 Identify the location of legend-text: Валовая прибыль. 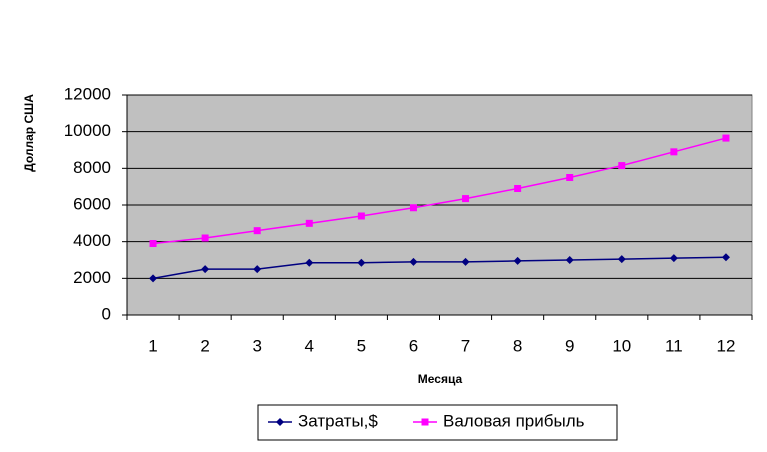
(514, 420).